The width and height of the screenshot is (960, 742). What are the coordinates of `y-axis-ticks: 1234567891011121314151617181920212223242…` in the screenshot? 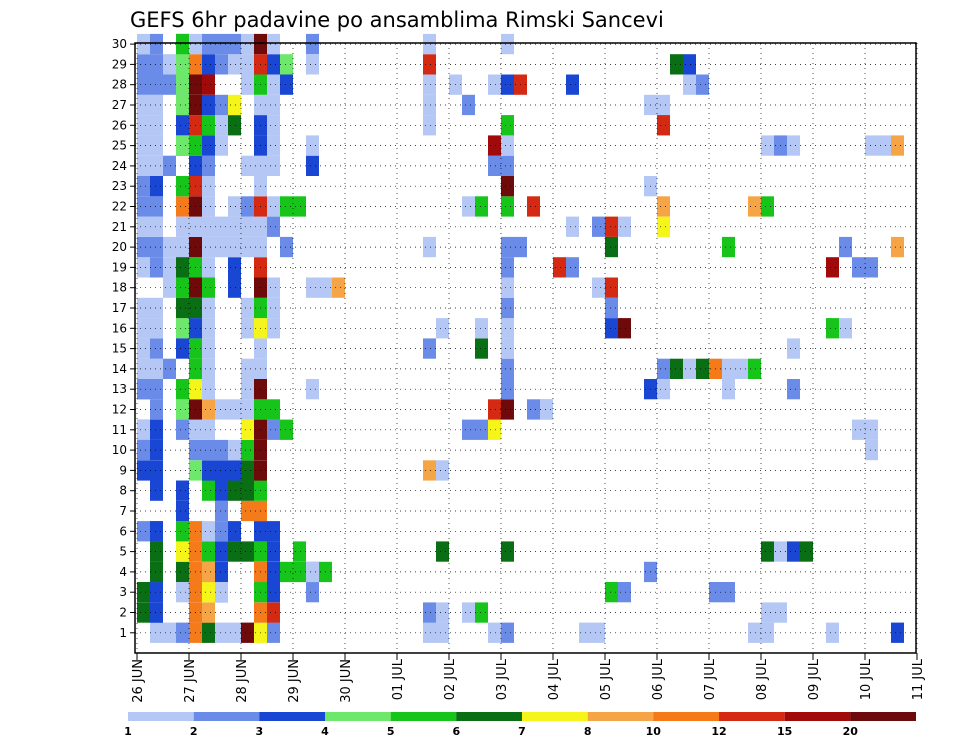 It's located at (123, 338).